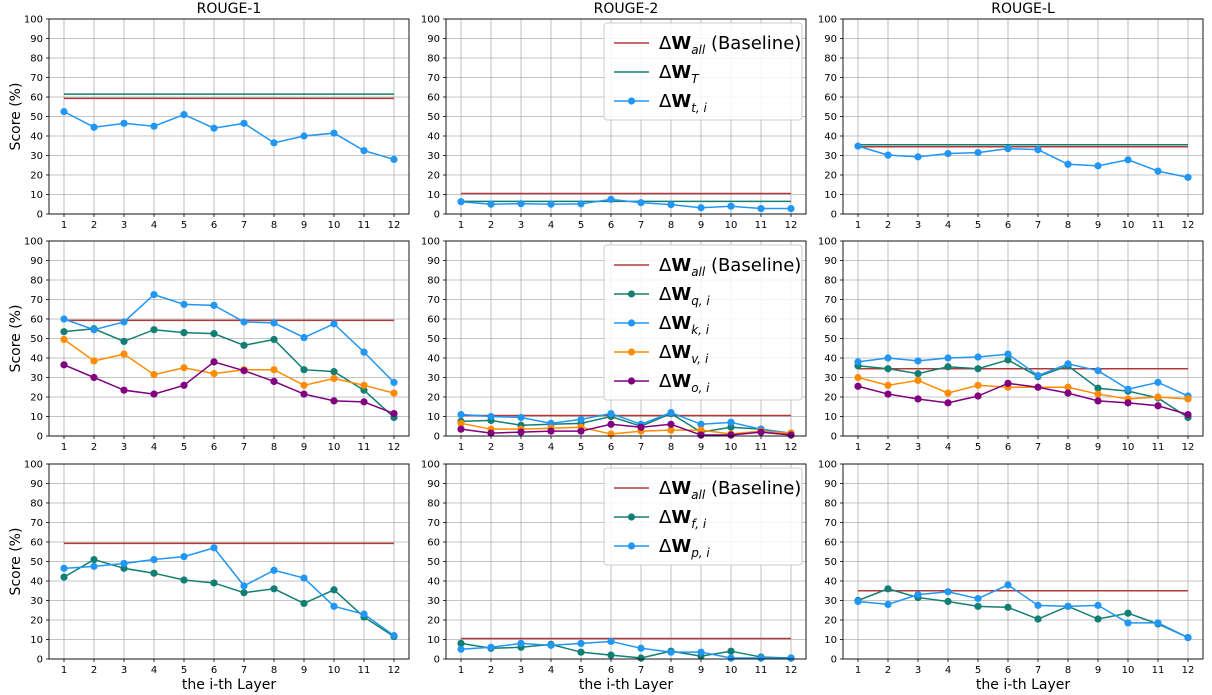 This screenshot has height=695, width=1212. I want to click on x-tick-label: 1, so click(858, 225).